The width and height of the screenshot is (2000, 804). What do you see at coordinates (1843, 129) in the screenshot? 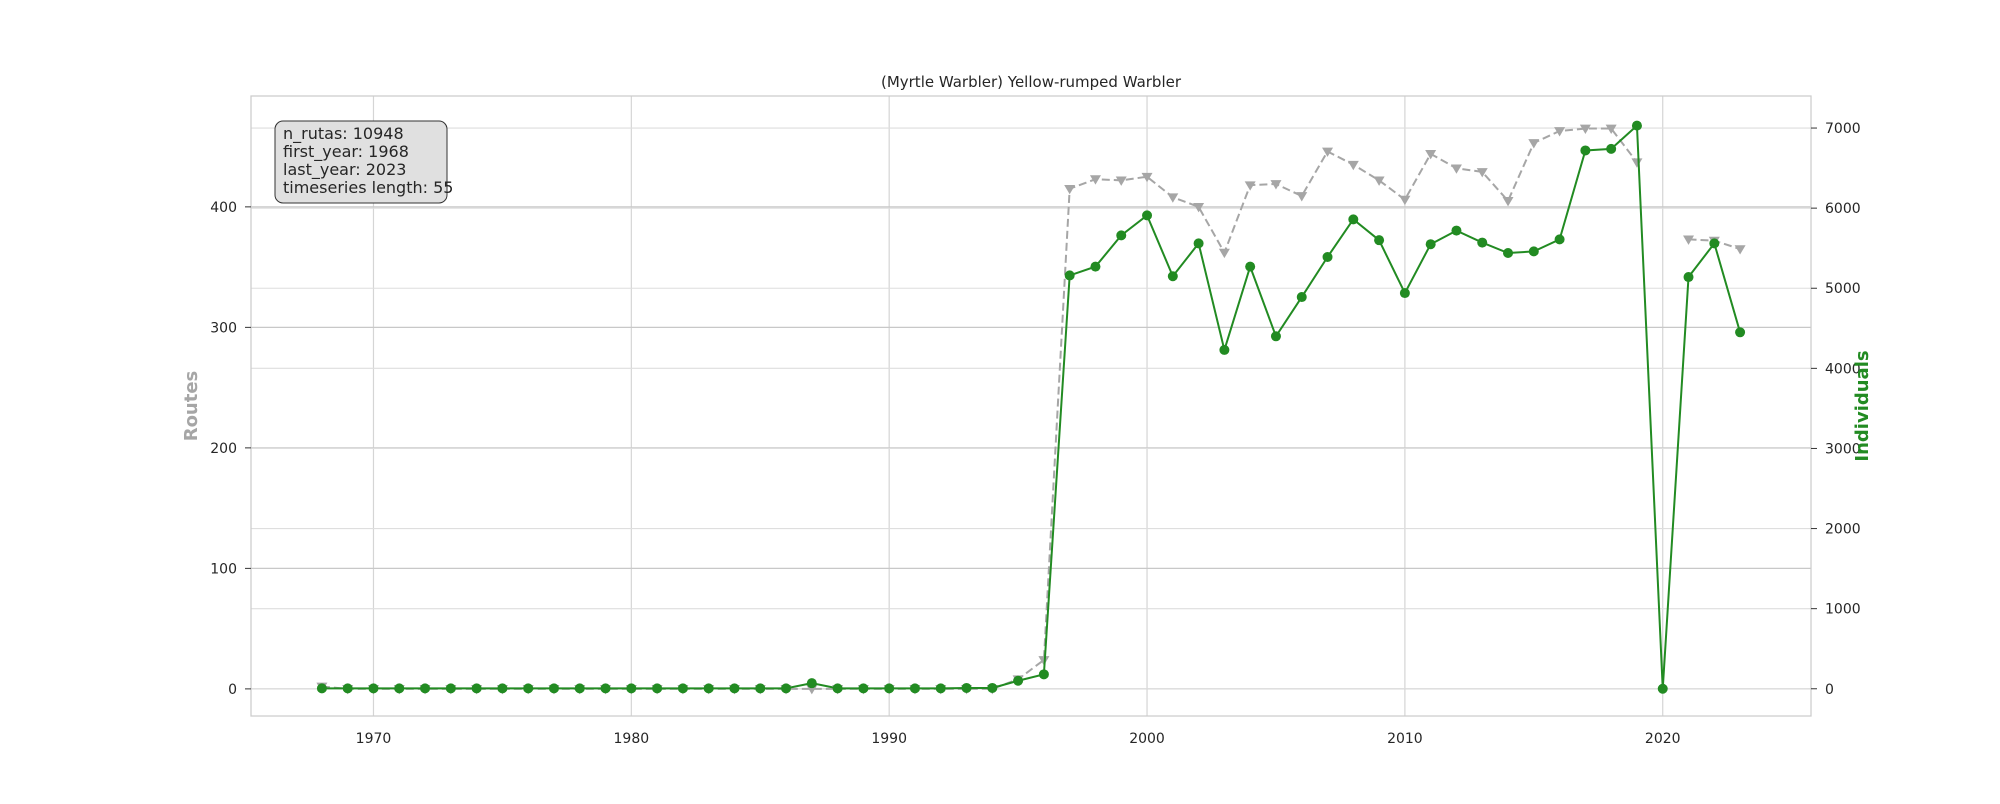
I see `y-right-tick-label: 7000` at bounding box center [1843, 129].